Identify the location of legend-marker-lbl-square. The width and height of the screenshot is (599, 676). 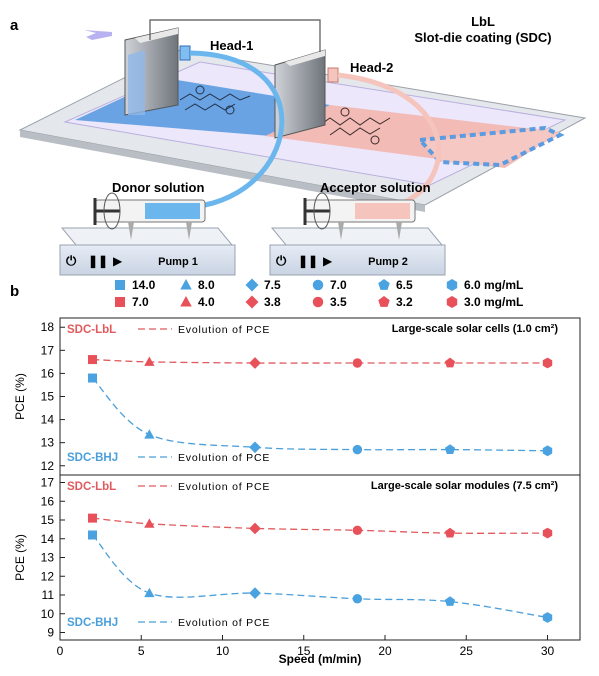
(120, 302).